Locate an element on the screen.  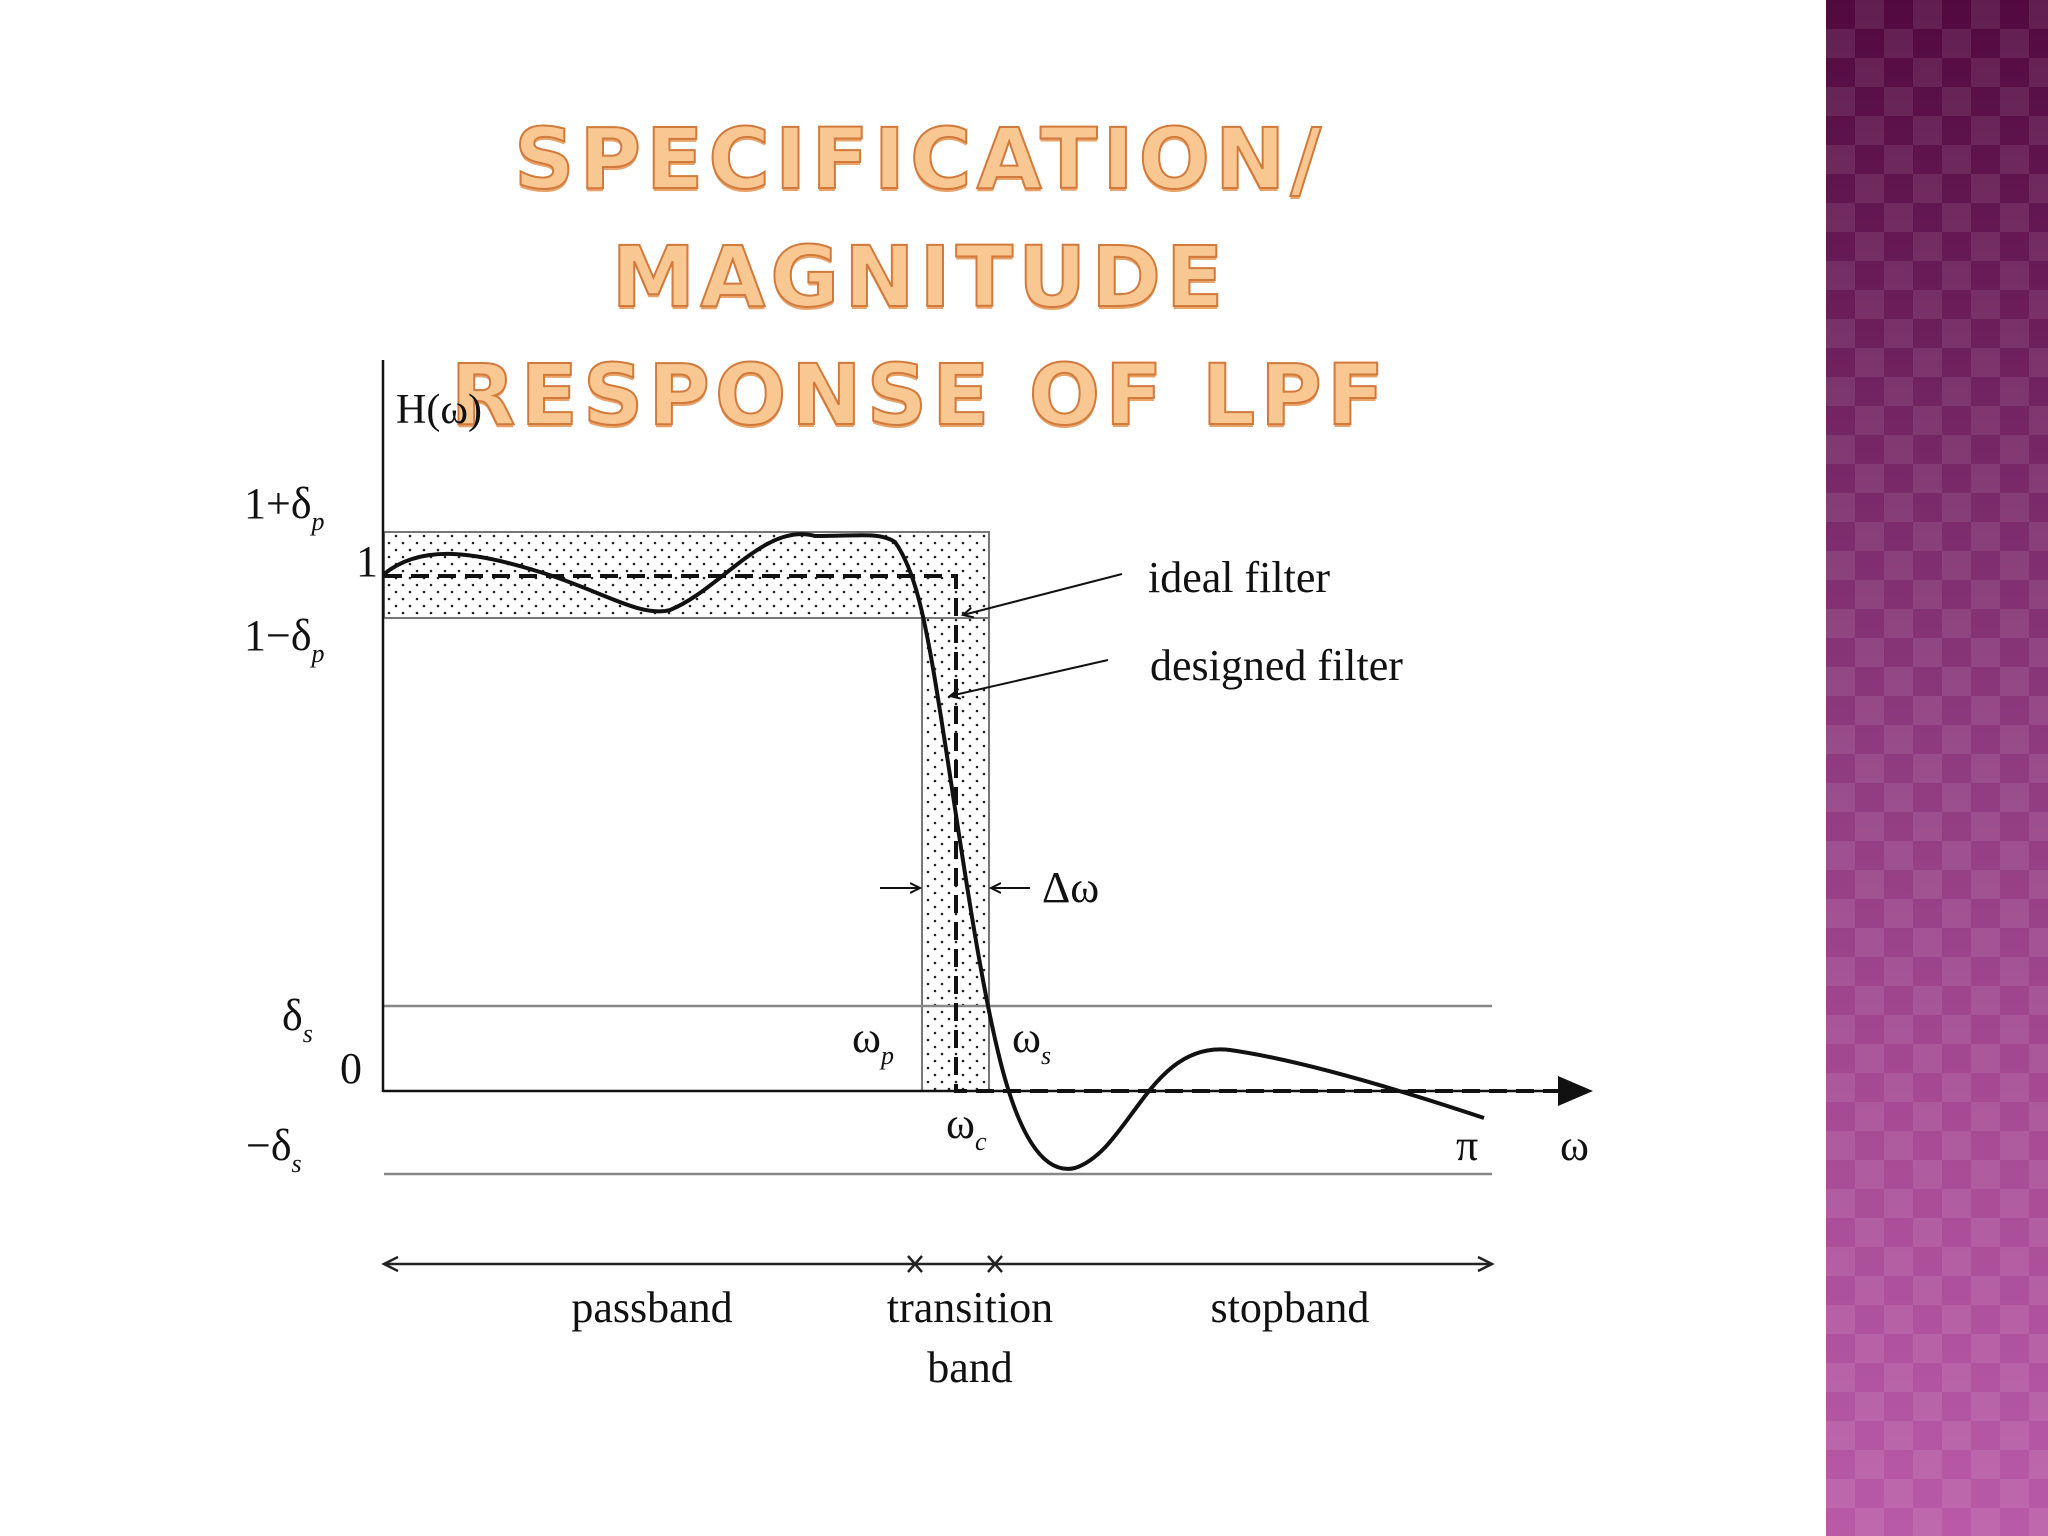
delta-omega-label: Δω is located at coordinates (1070, 887).